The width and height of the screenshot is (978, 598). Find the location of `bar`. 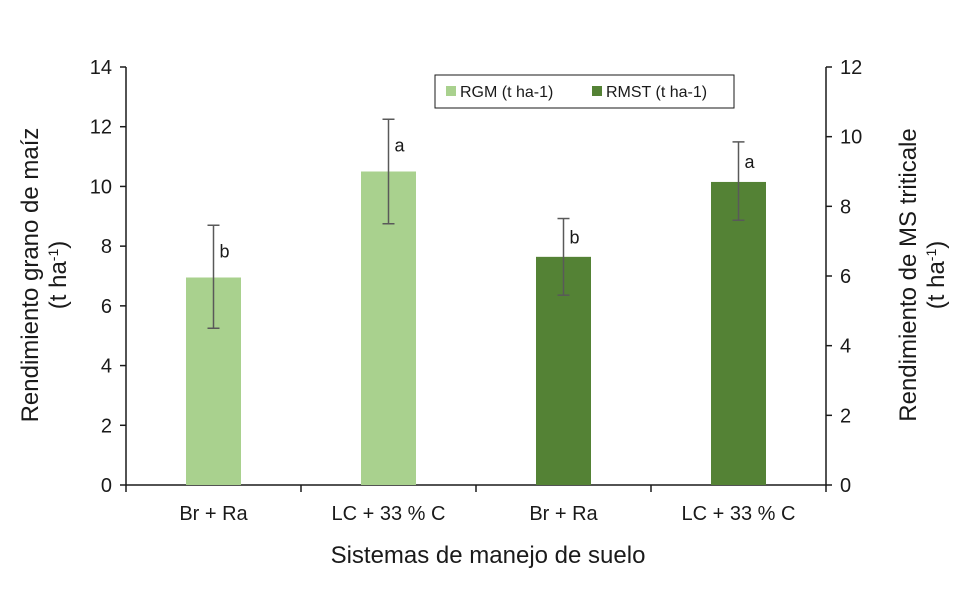

bar is located at coordinates (738, 333).